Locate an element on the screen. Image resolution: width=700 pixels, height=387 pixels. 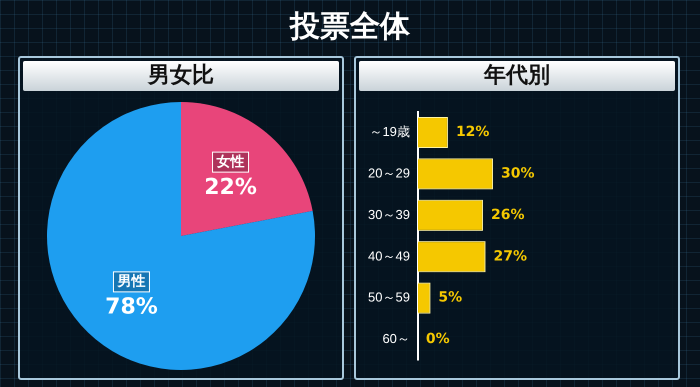
data-label: 5% is located at coordinates (450, 298).